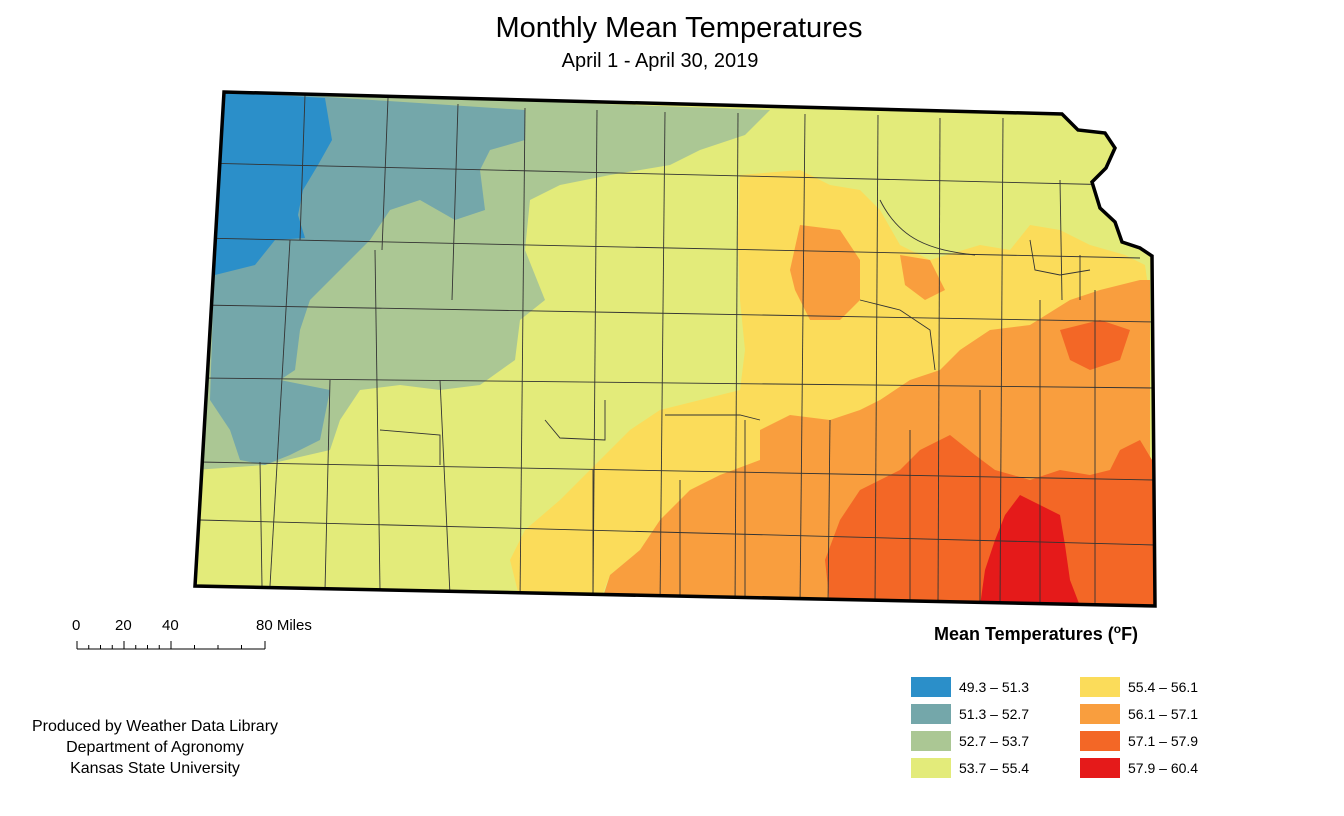  I want to click on legend-label: 49.3 – 51.3, so click(994, 687).